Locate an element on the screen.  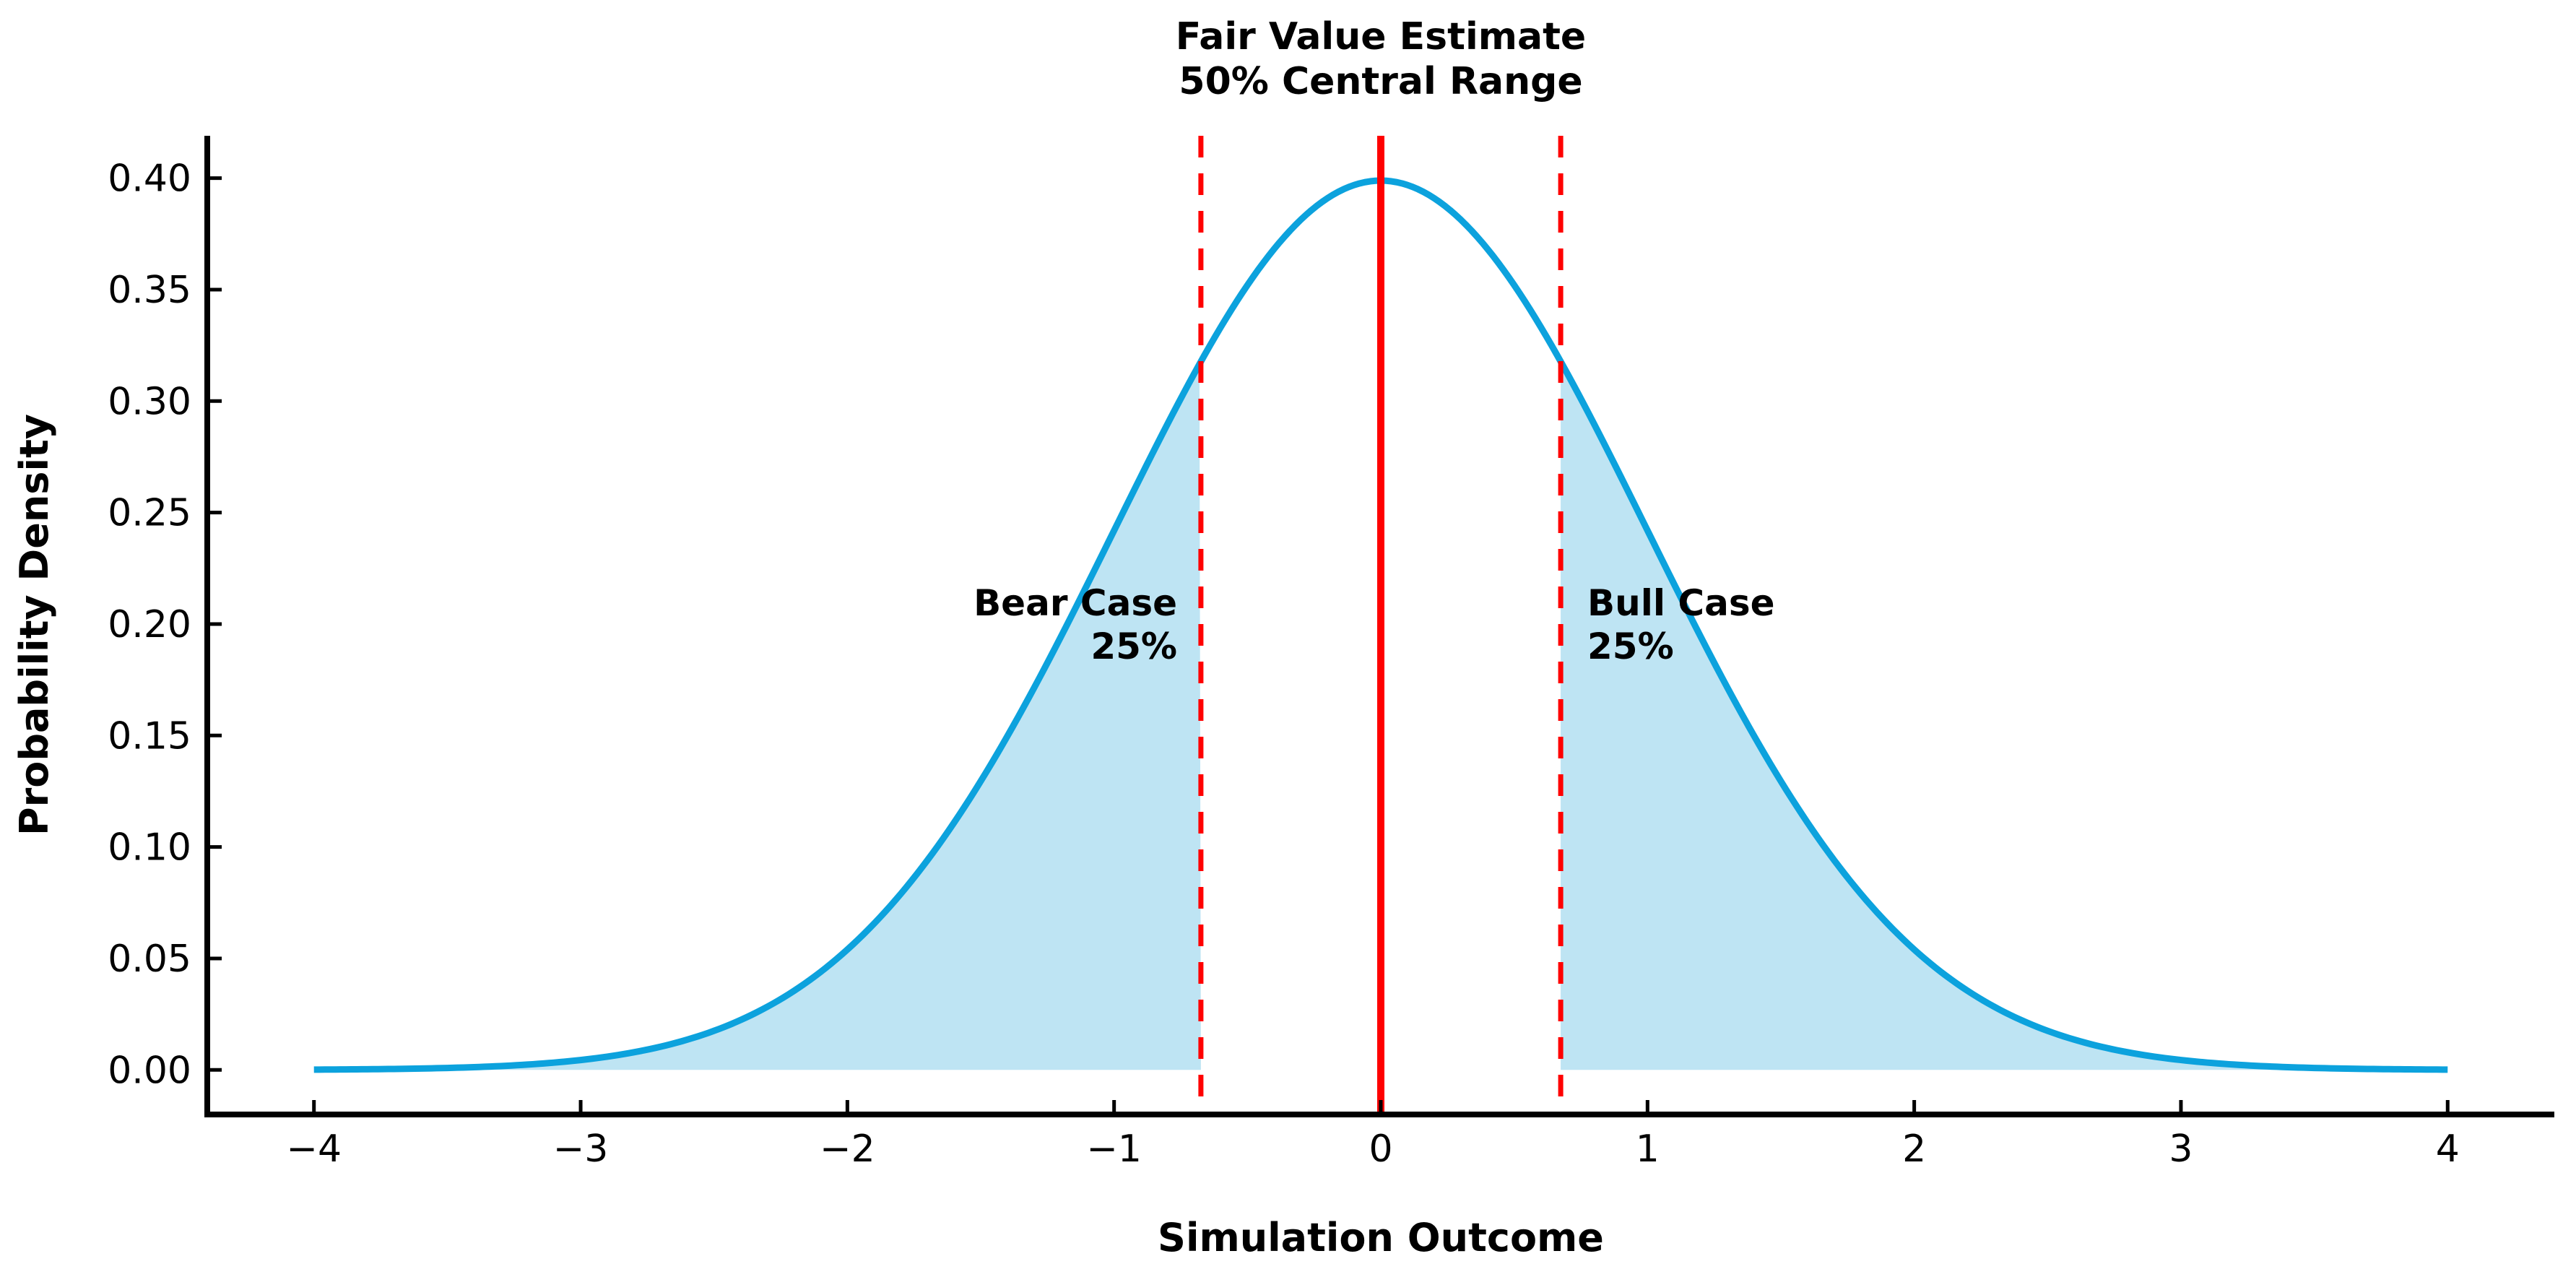
y-tick-label: 0.35 is located at coordinates (149, 290).